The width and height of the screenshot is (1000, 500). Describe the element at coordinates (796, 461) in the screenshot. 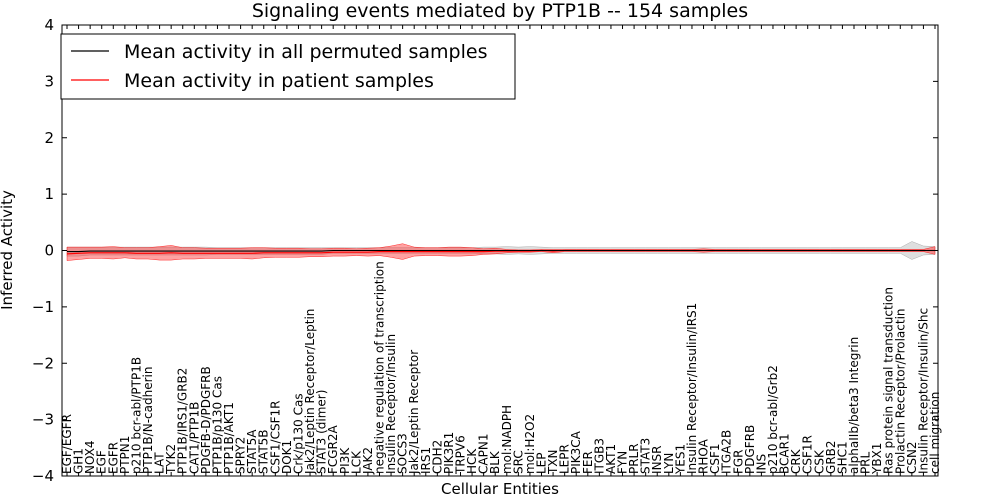

I see `x-tick-label: CRK` at that location.